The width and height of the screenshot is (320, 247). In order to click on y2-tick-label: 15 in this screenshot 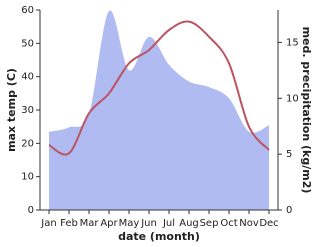, I will do `click(292, 42)`.